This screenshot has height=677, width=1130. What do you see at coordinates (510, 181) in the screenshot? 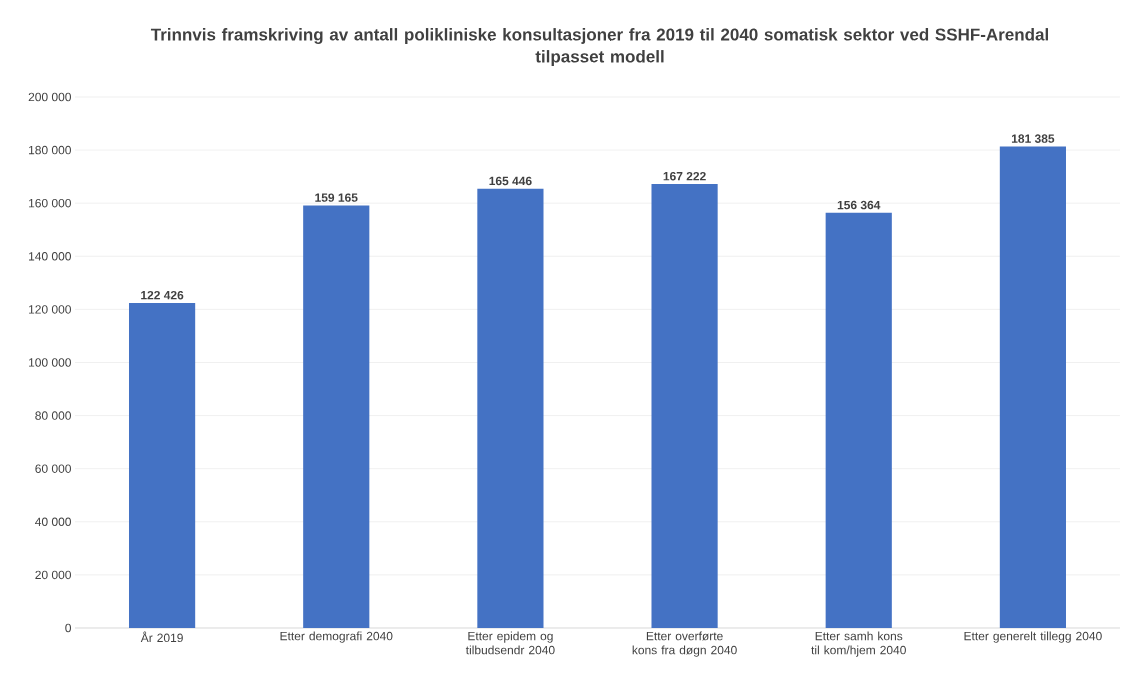
I see `data-label: 165 446` at bounding box center [510, 181].